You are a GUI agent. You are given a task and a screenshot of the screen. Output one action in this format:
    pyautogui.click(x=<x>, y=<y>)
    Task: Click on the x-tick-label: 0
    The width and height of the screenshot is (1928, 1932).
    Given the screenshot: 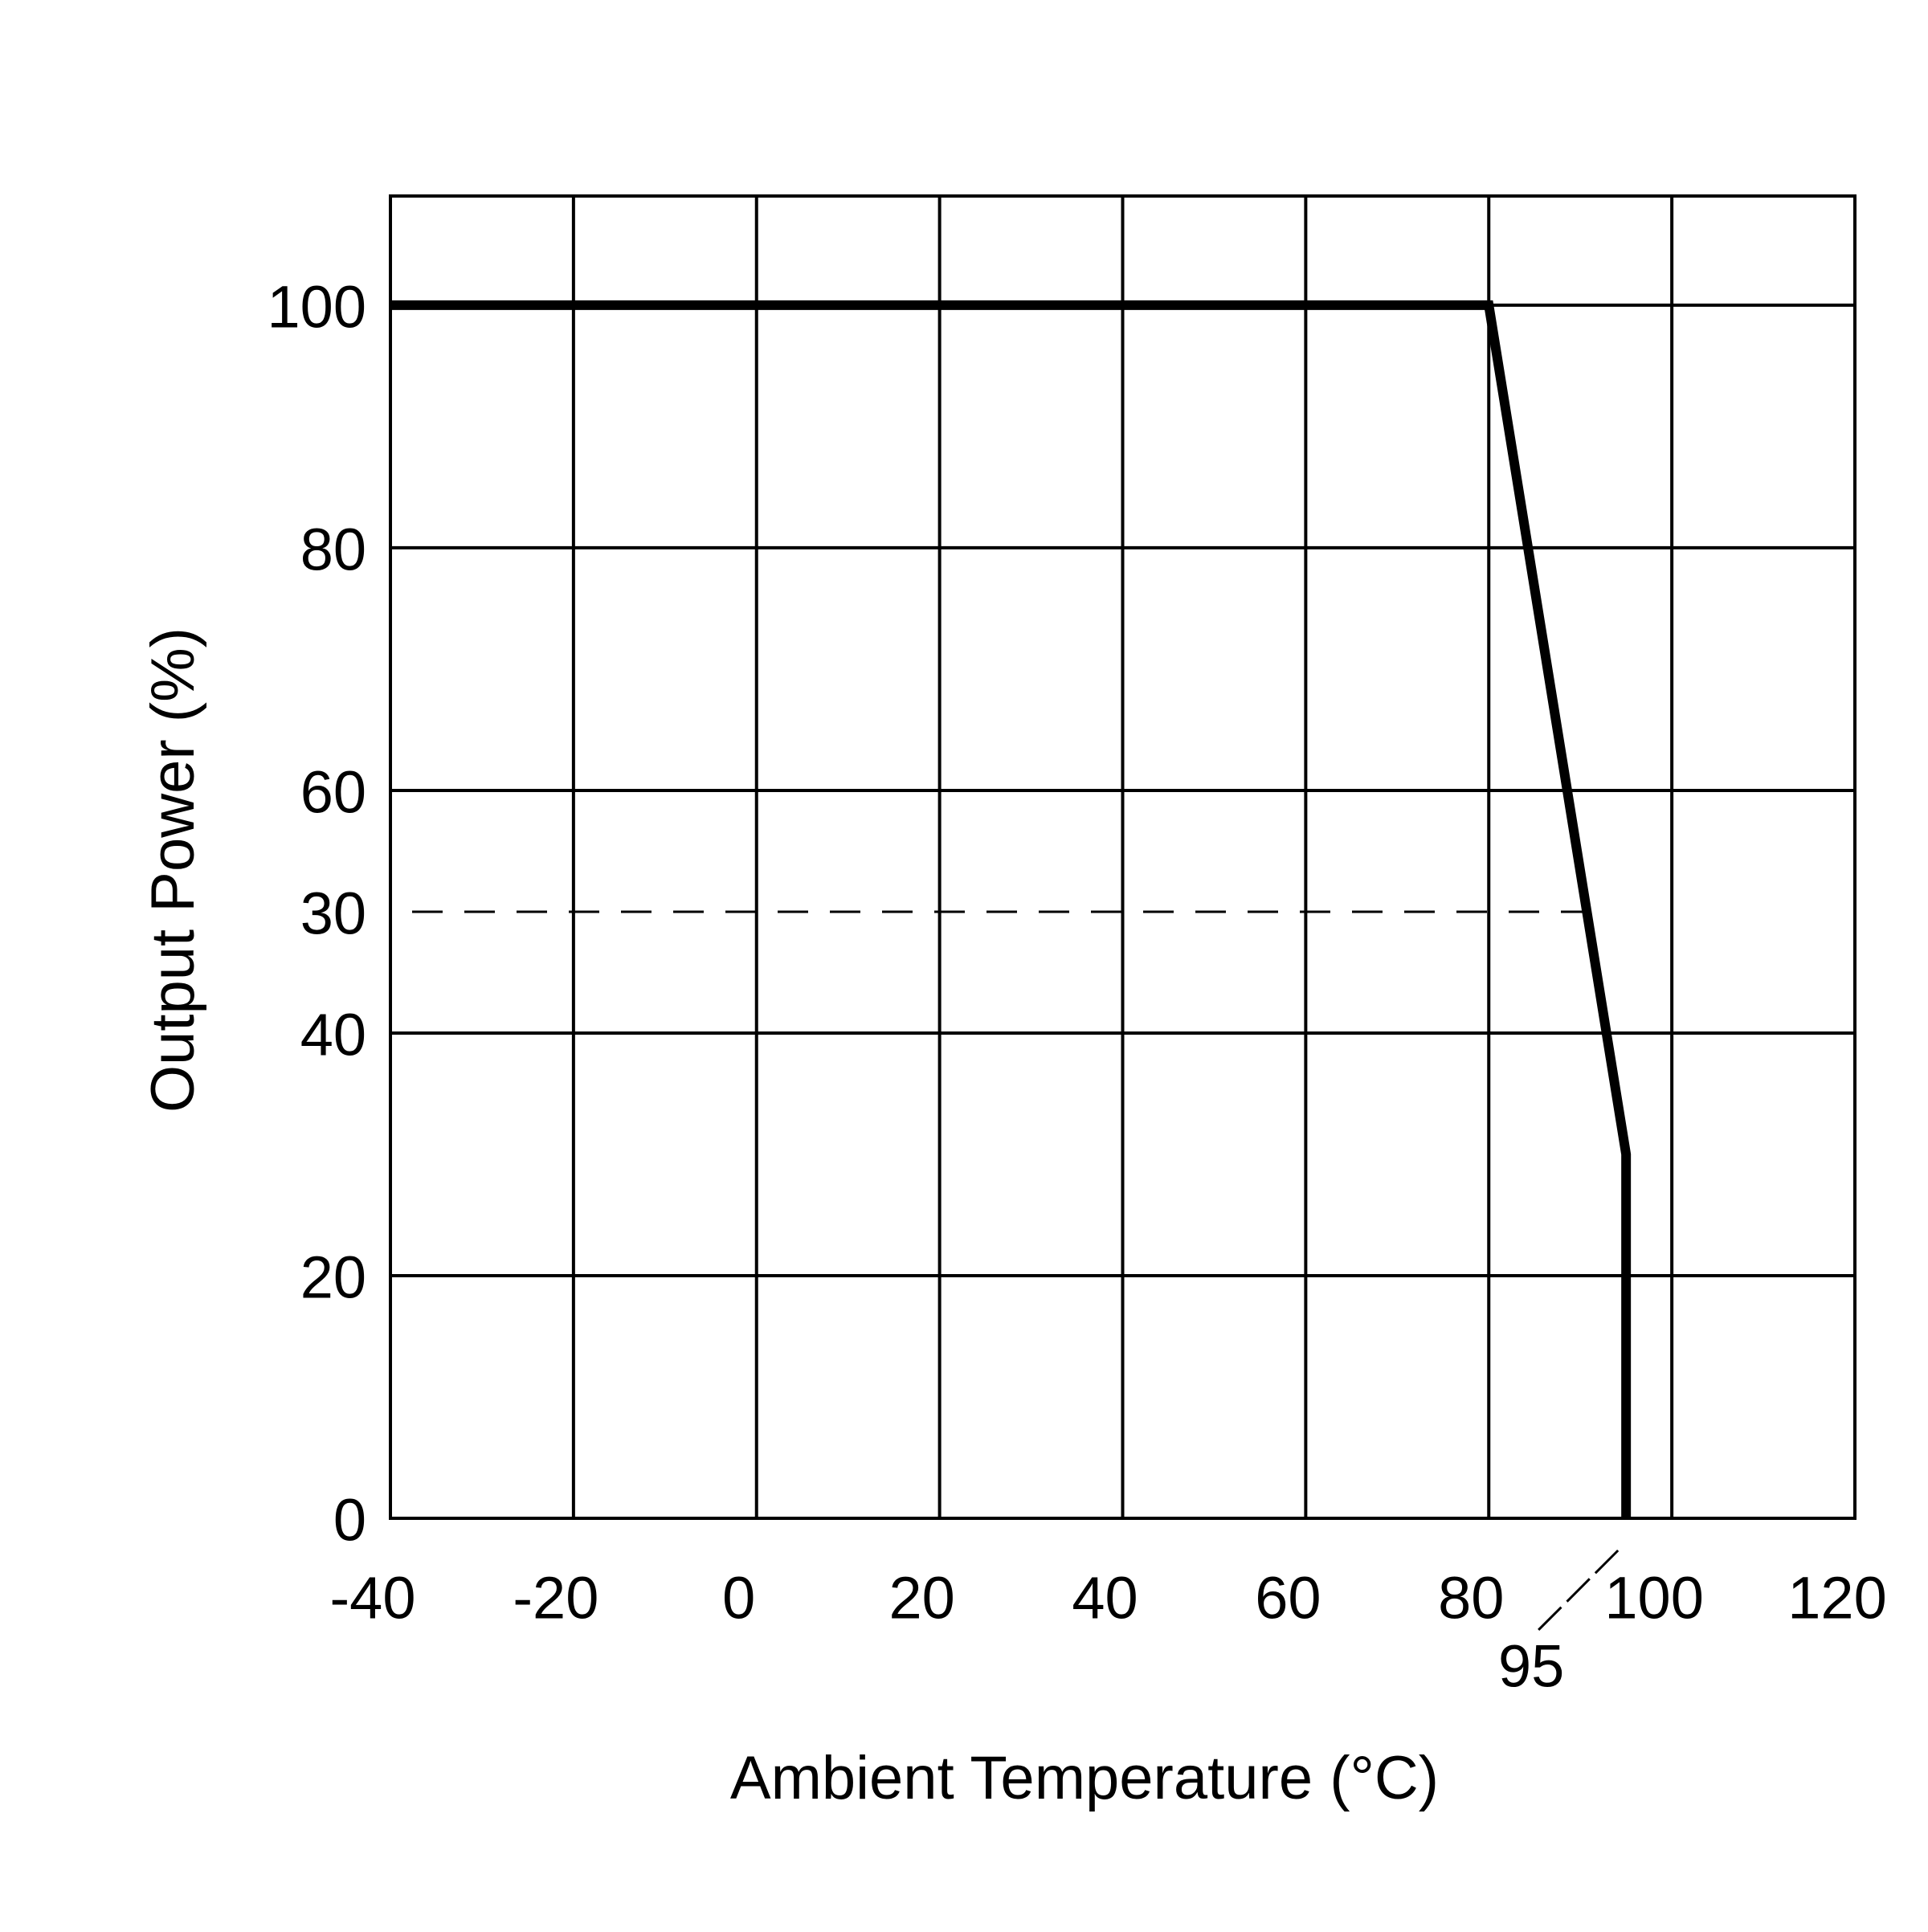 What is the action you would take?
    pyautogui.click(x=738, y=1599)
    